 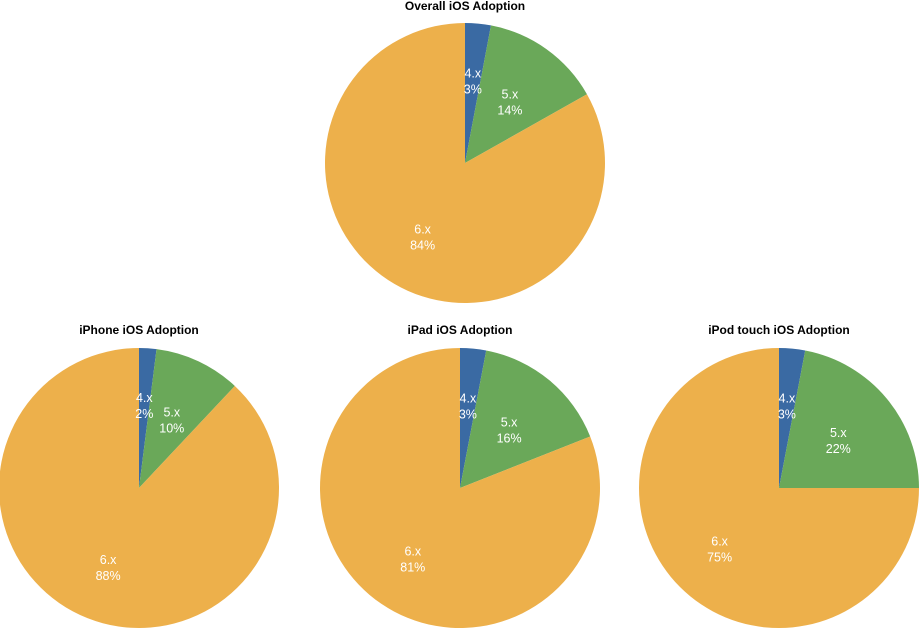 I want to click on chart-title: iPhone iOS Adoption, so click(x=139, y=330).